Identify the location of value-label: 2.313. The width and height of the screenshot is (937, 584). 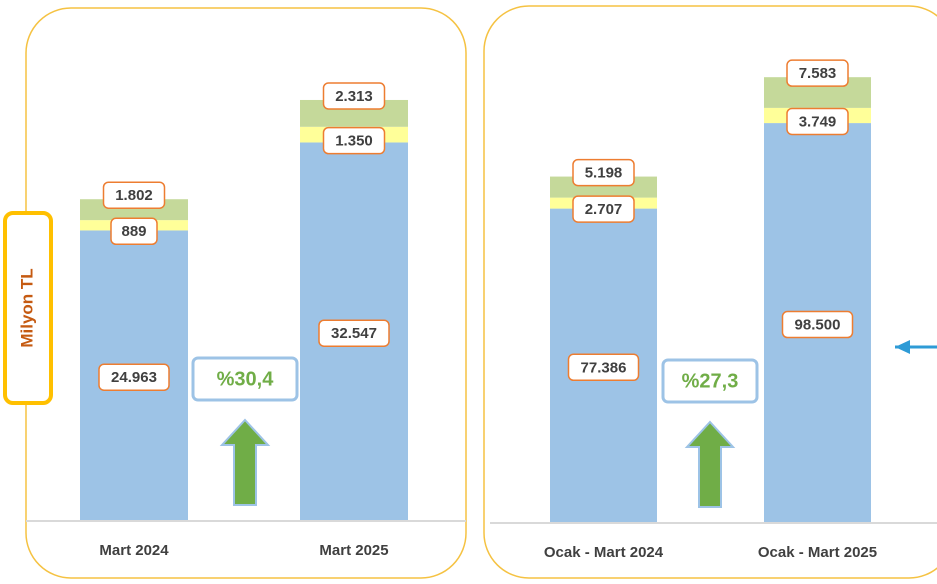
(354, 96).